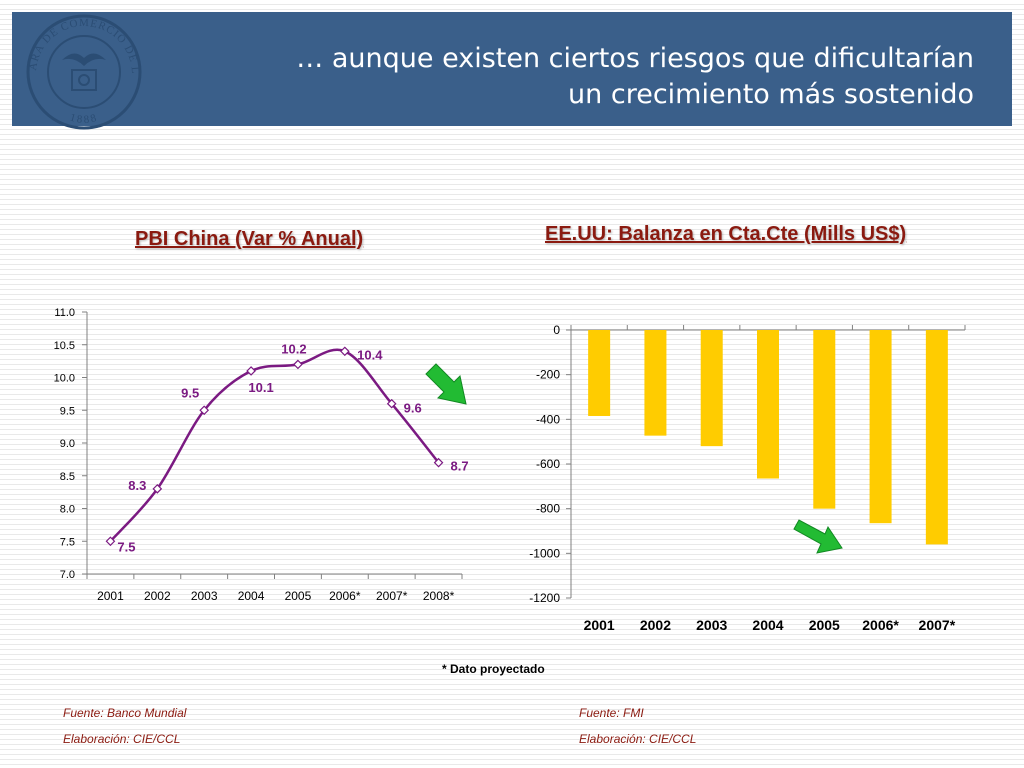 The width and height of the screenshot is (1024, 768). I want to click on y-tick-label: 7.0, so click(67, 575).